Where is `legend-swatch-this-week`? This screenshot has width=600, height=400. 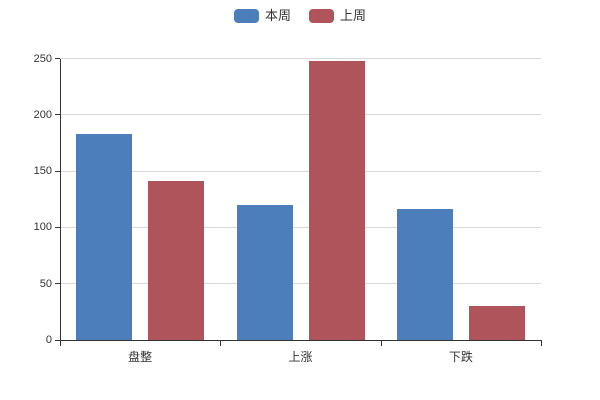
legend-swatch-this-week is located at coordinates (246, 16).